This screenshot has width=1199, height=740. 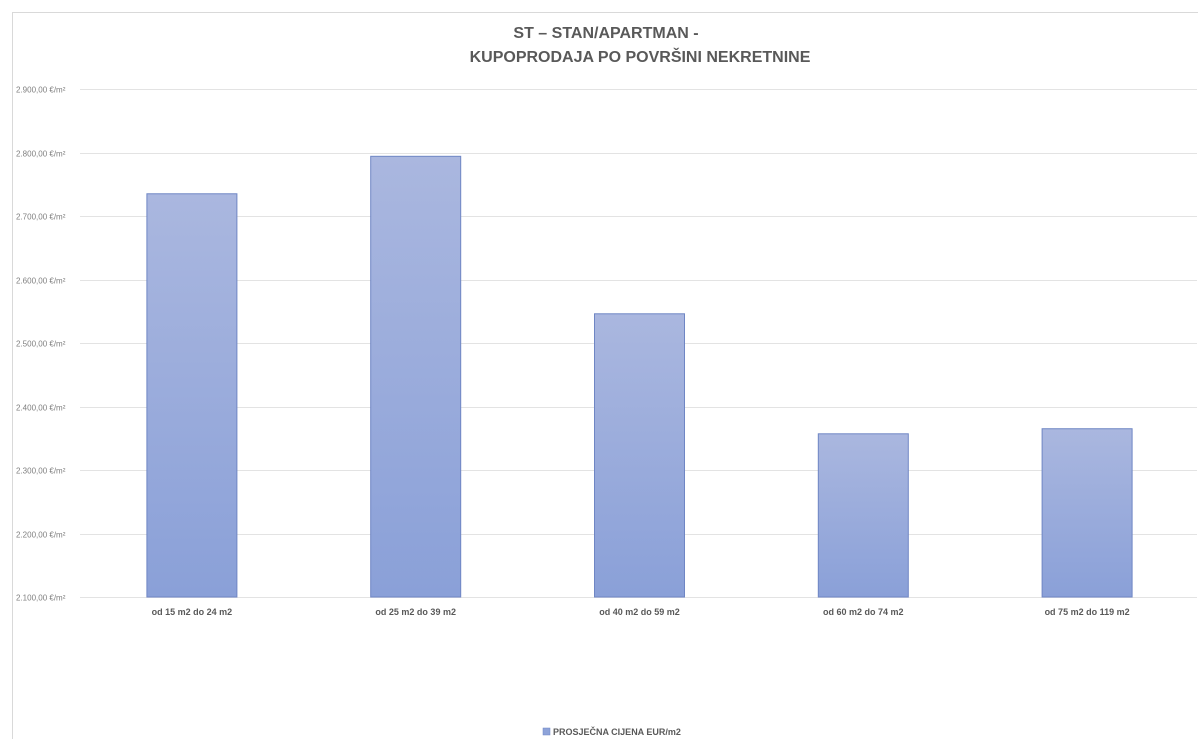 What do you see at coordinates (41, 217) in the screenshot?
I see `y-tick-label: 2.700,00 €/m²` at bounding box center [41, 217].